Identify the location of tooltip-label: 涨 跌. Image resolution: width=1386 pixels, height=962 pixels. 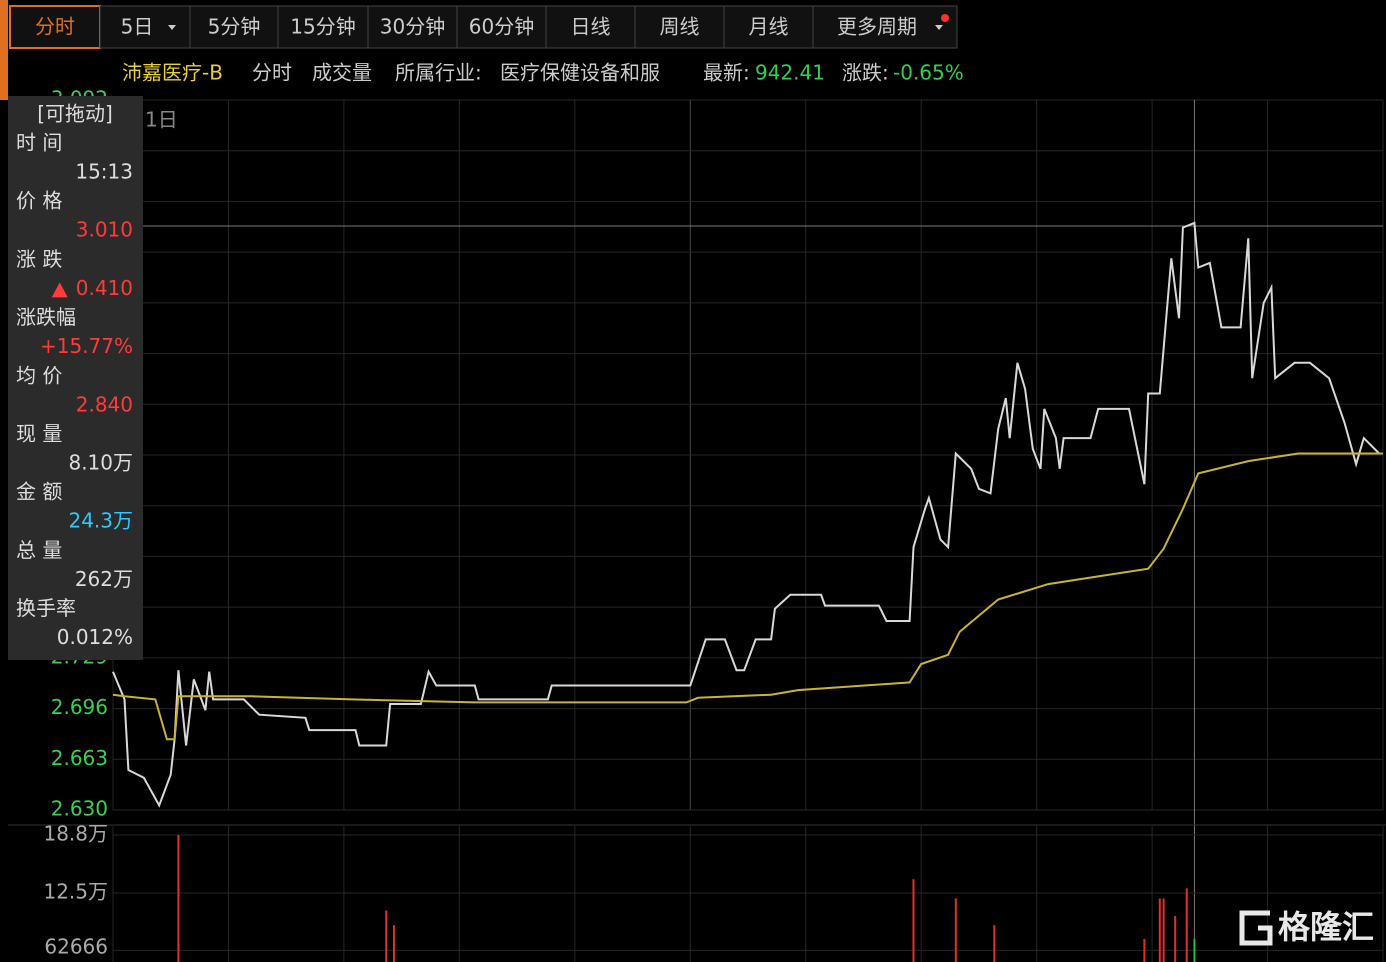
(39, 259).